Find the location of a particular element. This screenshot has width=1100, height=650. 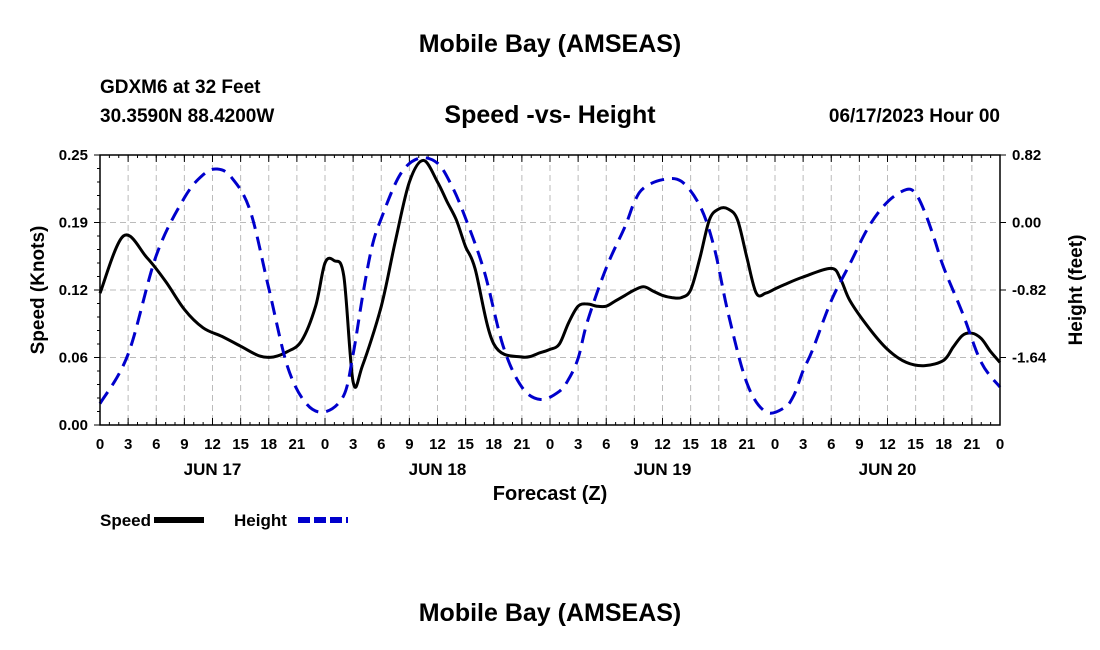

day-label: JUN 19 is located at coordinates (663, 469).